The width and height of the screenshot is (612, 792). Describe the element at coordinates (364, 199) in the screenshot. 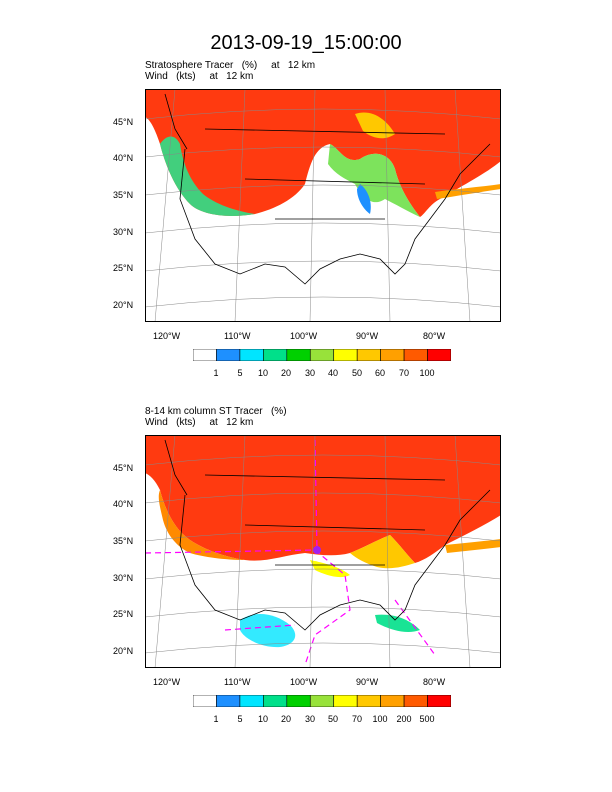

I see `tracer-area-low` at that location.